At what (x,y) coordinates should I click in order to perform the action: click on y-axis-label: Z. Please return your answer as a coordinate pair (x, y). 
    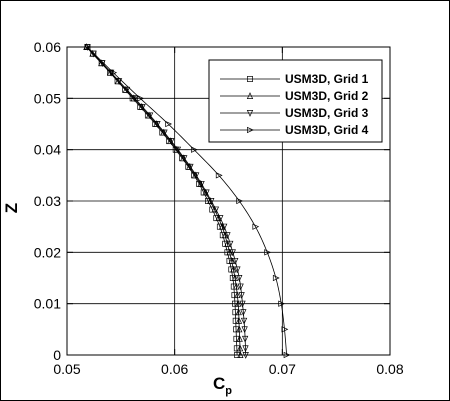
    Looking at the image, I should click on (11, 208).